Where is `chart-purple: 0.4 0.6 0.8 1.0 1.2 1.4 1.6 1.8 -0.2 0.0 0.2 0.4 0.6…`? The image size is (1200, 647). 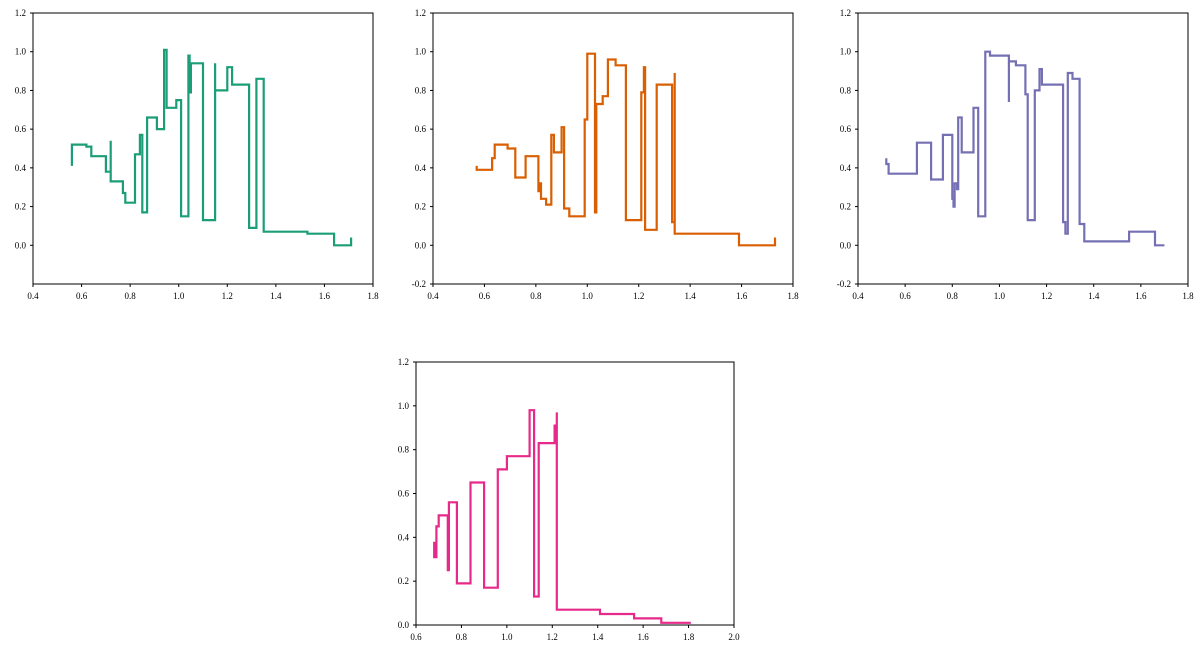 chart-purple: 0.4 0.6 0.8 1.0 1.2 1.4 1.6 1.8 -0.2 0.0 0.2 0.4 0.6… is located at coordinates (1015, 154).